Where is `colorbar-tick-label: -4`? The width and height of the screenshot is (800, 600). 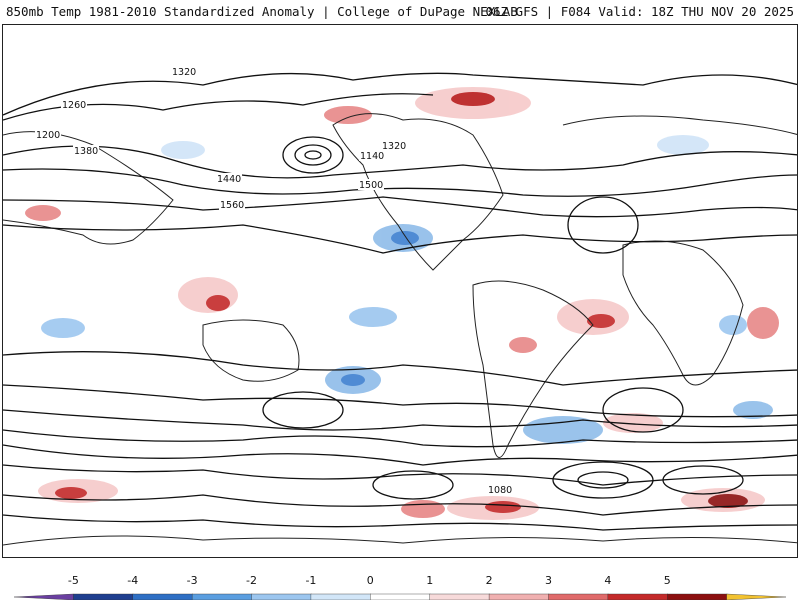 colorbar-tick-label: -4 is located at coordinates (132, 580).